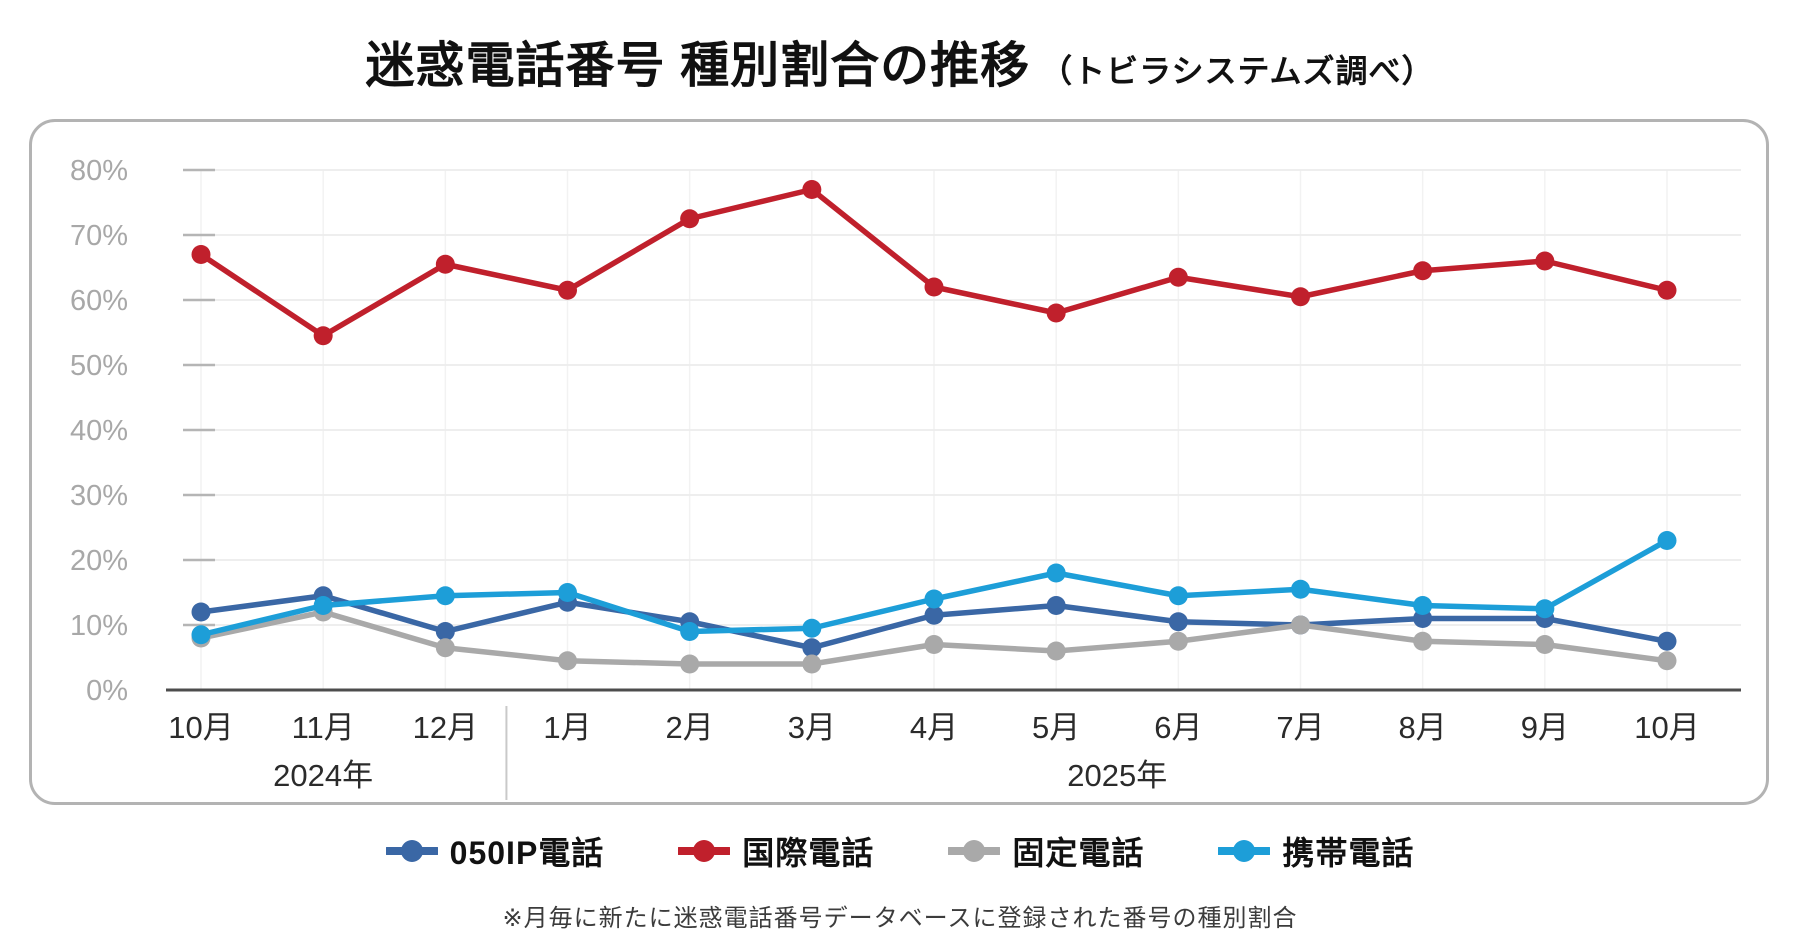 The width and height of the screenshot is (1800, 945). I want to click on legend-item-携帯電話: 携帯電話, so click(1316, 851).